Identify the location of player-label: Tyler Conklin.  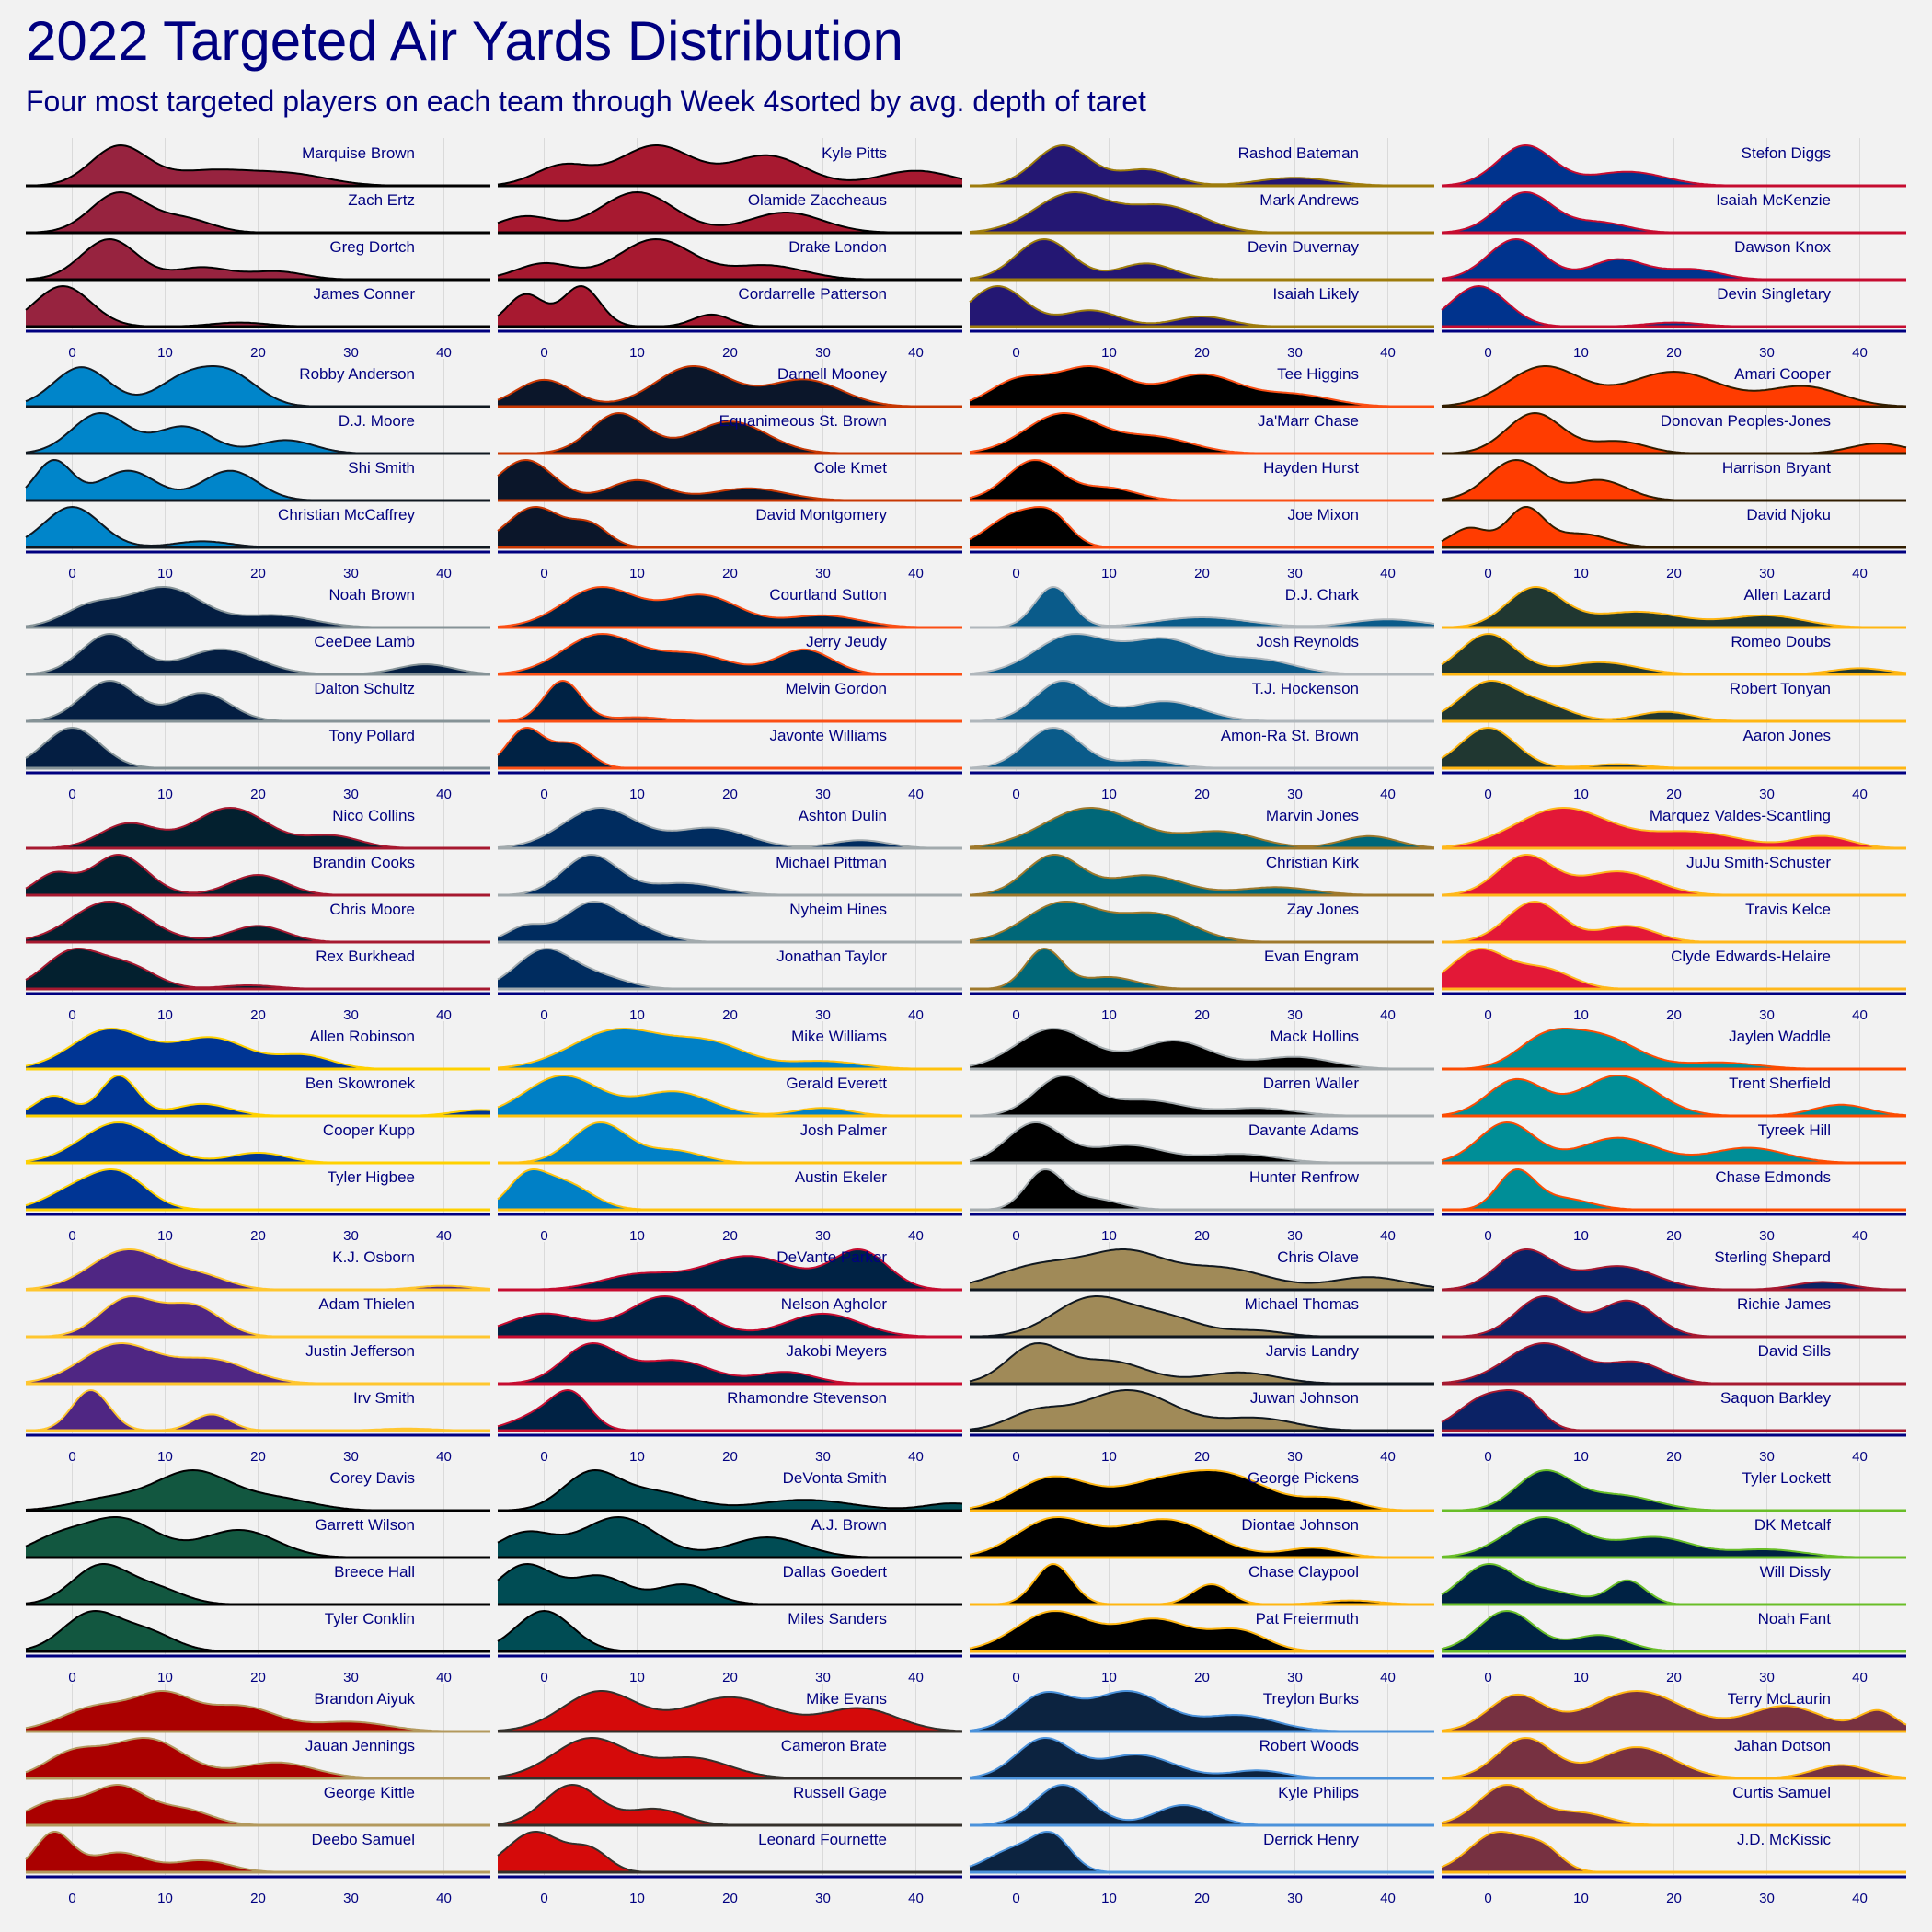
(370, 1618).